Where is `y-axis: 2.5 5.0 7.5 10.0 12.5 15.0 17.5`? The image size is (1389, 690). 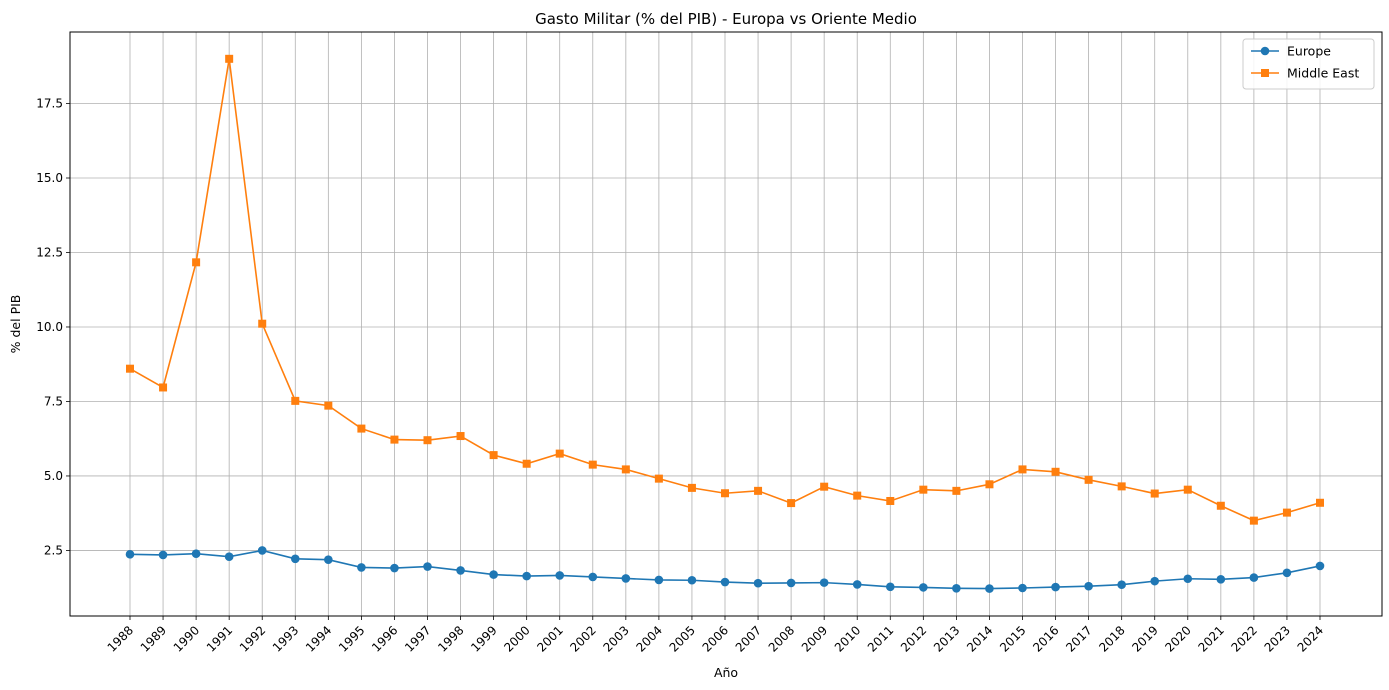 y-axis: 2.5 5.0 7.5 10.0 12.5 15.0 17.5 is located at coordinates (53, 327).